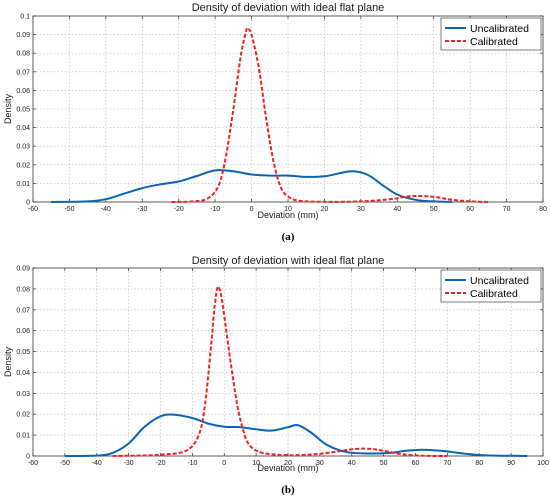 The image size is (550, 501). I want to click on x-tick-label: 90, so click(511, 463).